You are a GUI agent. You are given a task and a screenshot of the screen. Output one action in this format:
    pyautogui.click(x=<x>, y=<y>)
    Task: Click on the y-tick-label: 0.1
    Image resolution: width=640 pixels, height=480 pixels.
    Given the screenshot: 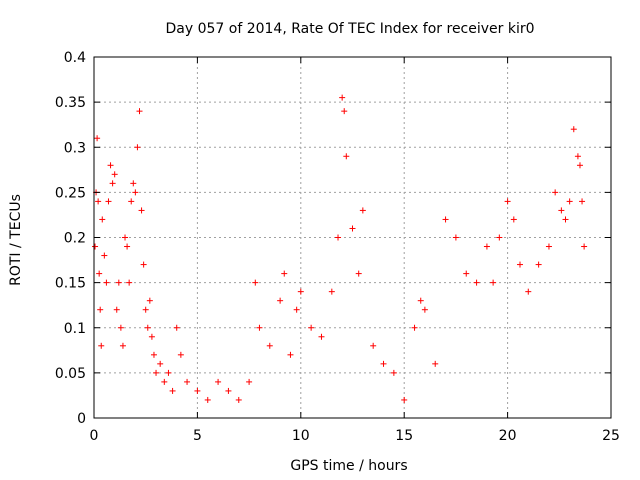 What is the action you would take?
    pyautogui.click(x=75, y=329)
    